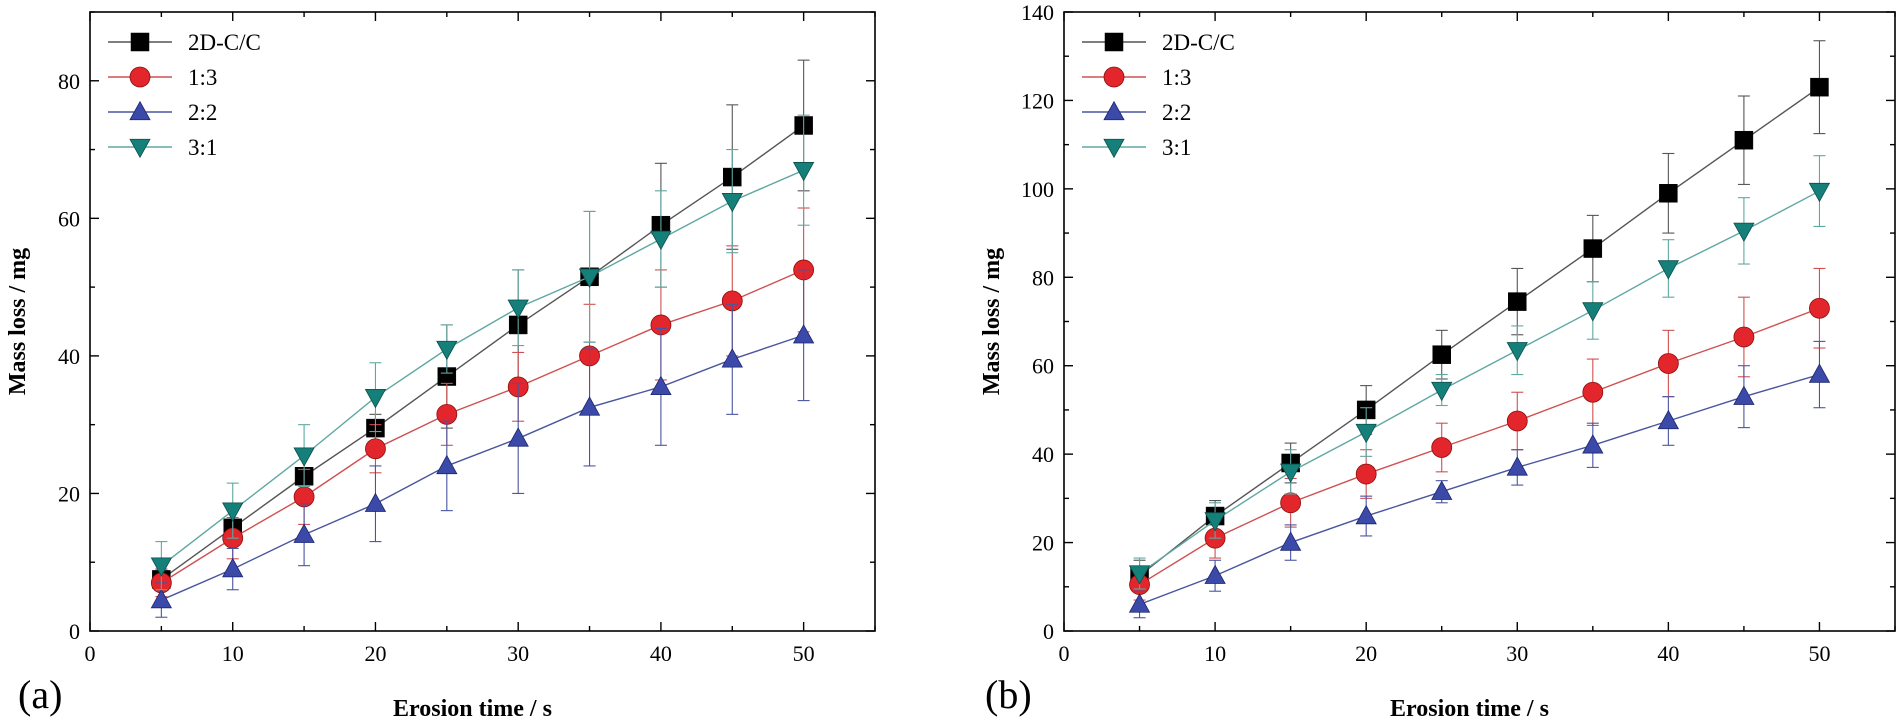 This screenshot has width=1900, height=727. Describe the element at coordinates (69, 493) in the screenshot. I see `y-tick-label: 20` at that location.